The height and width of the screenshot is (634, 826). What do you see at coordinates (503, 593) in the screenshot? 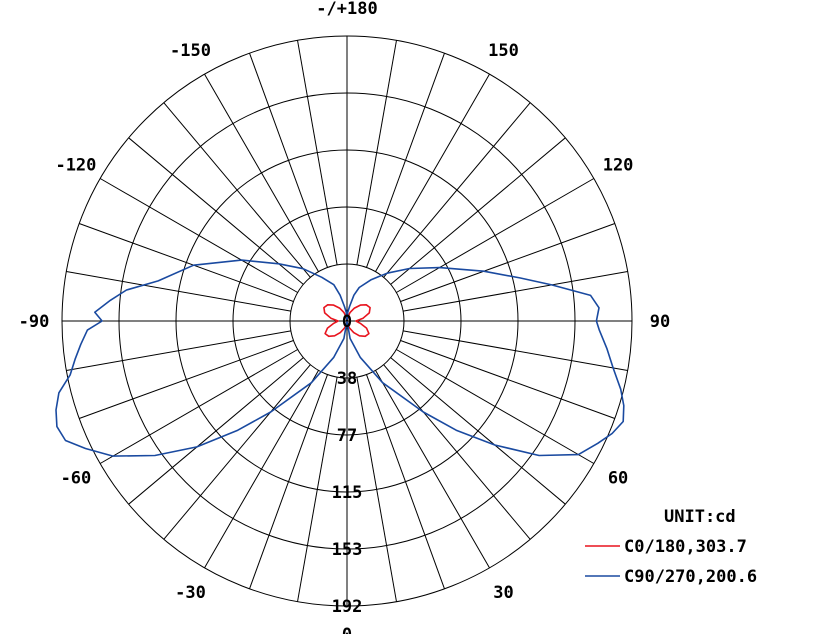
I see `angle-tick-label: 30` at bounding box center [503, 593].